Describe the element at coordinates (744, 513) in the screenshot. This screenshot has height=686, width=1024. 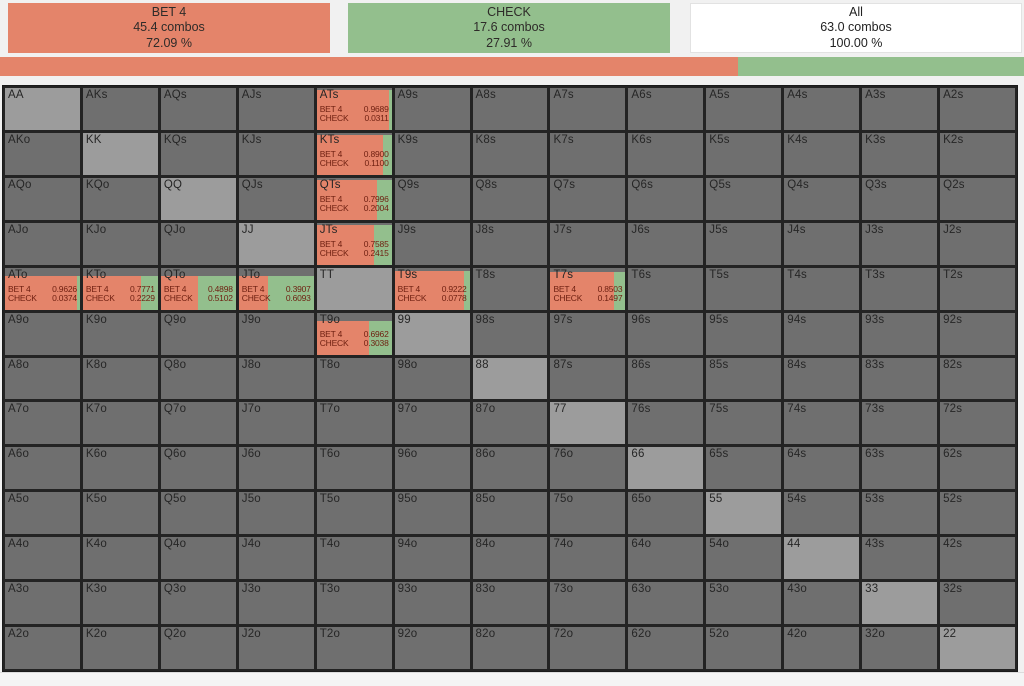
I see `grid-cell: 55` at that location.